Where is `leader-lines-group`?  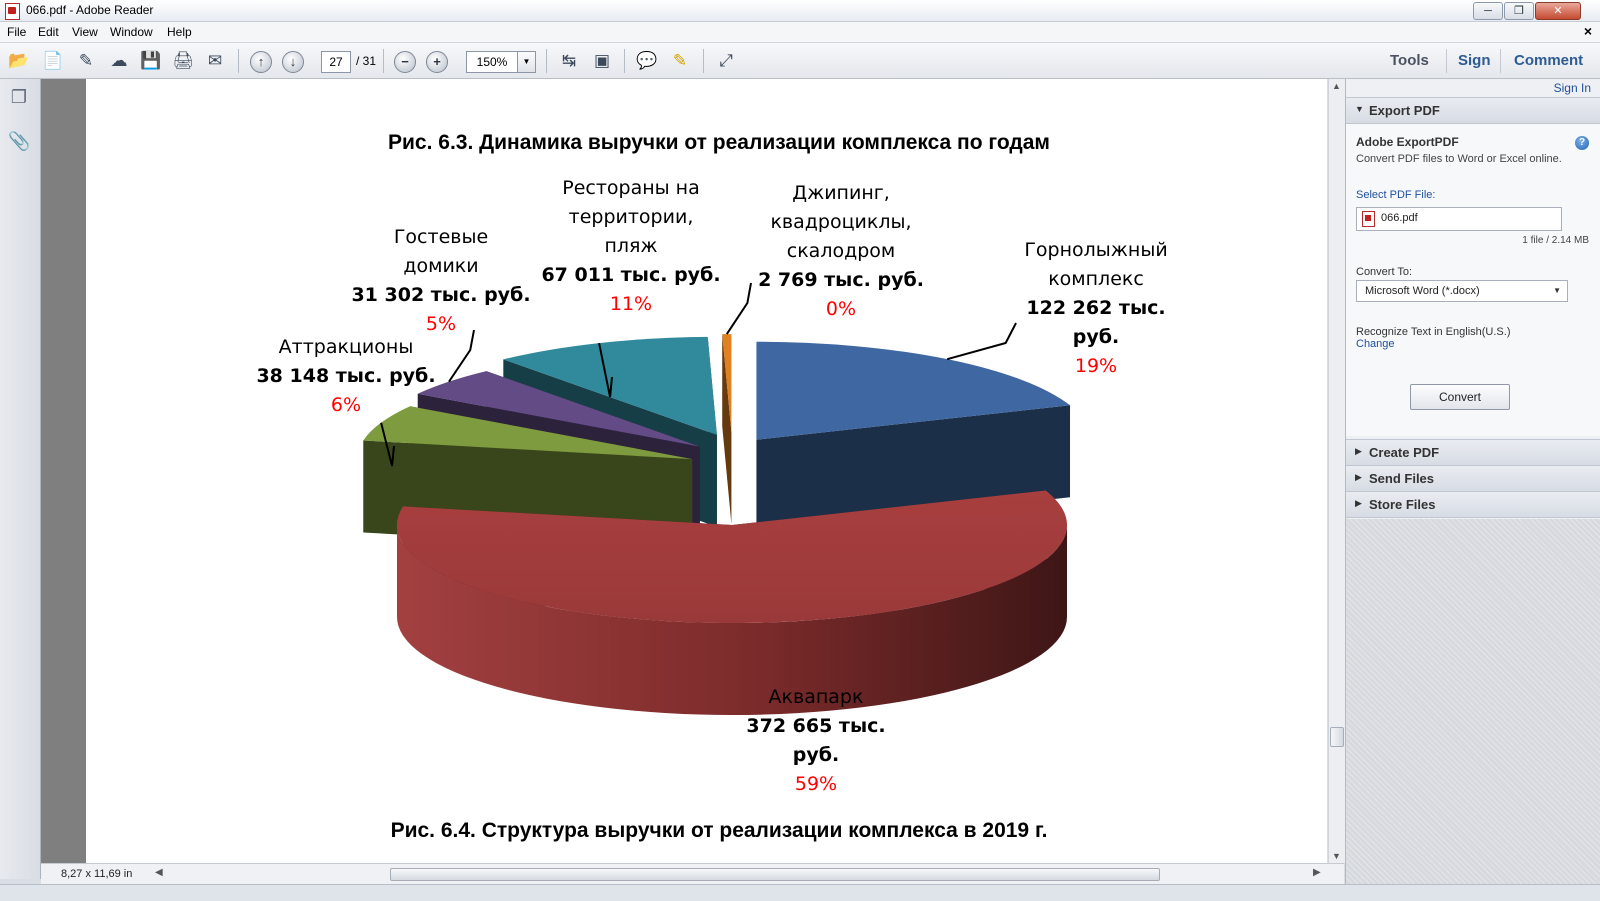 leader-lines-group is located at coordinates (698, 374).